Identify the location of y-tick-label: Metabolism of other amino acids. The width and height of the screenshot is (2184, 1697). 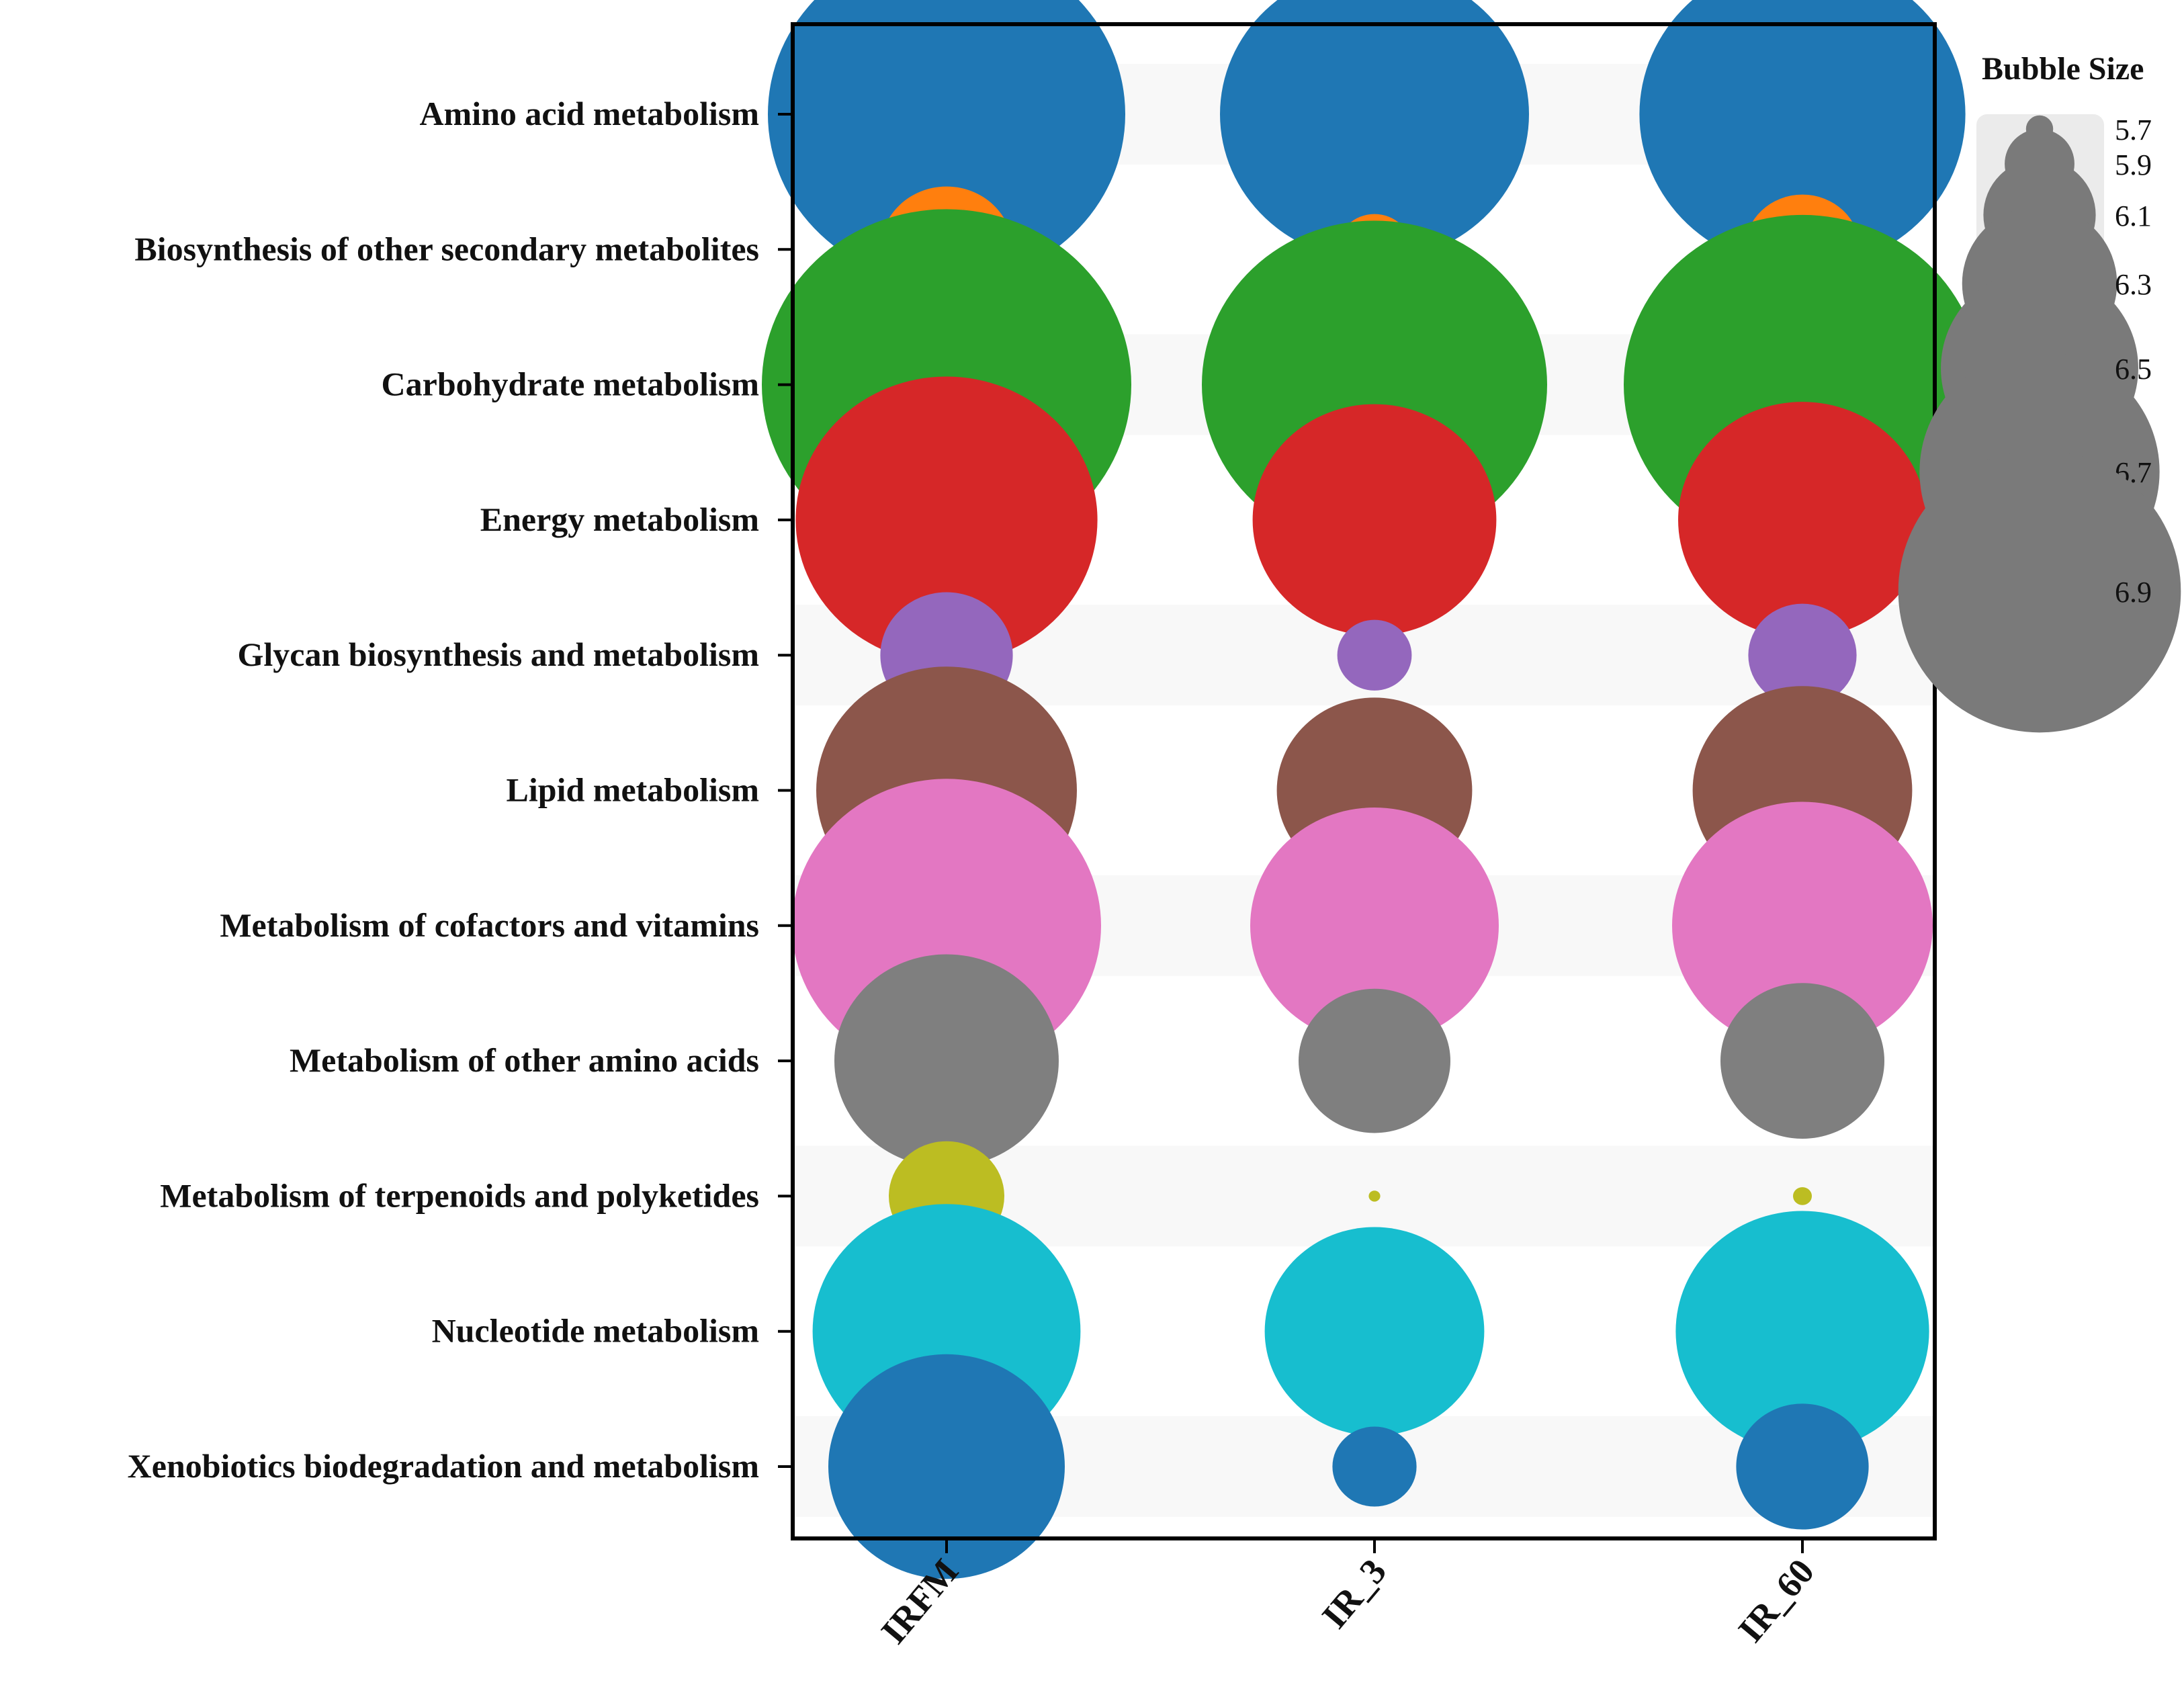
(524, 1060).